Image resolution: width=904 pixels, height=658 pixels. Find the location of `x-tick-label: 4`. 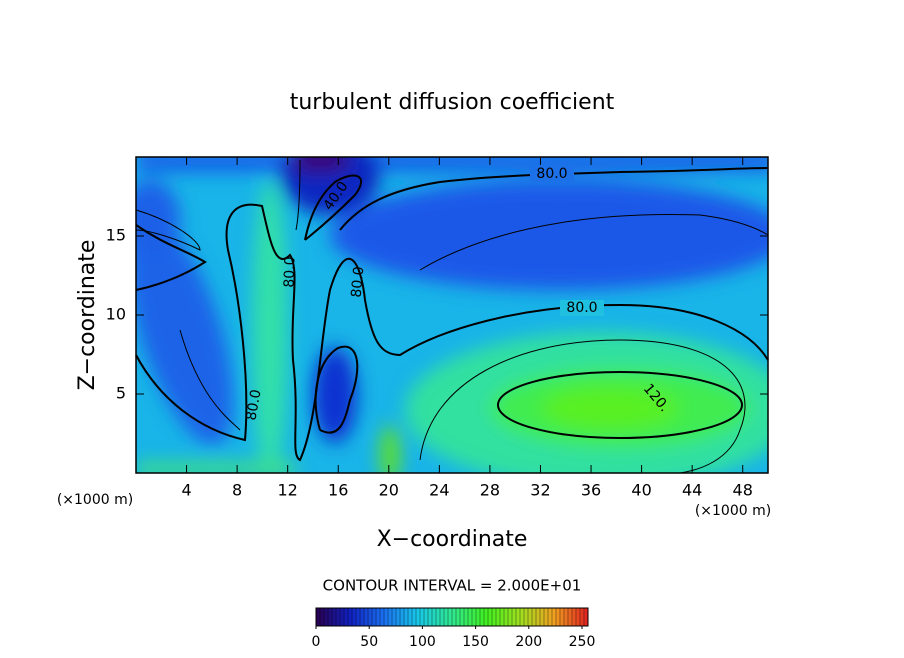

x-tick-label: 4 is located at coordinates (186, 490).